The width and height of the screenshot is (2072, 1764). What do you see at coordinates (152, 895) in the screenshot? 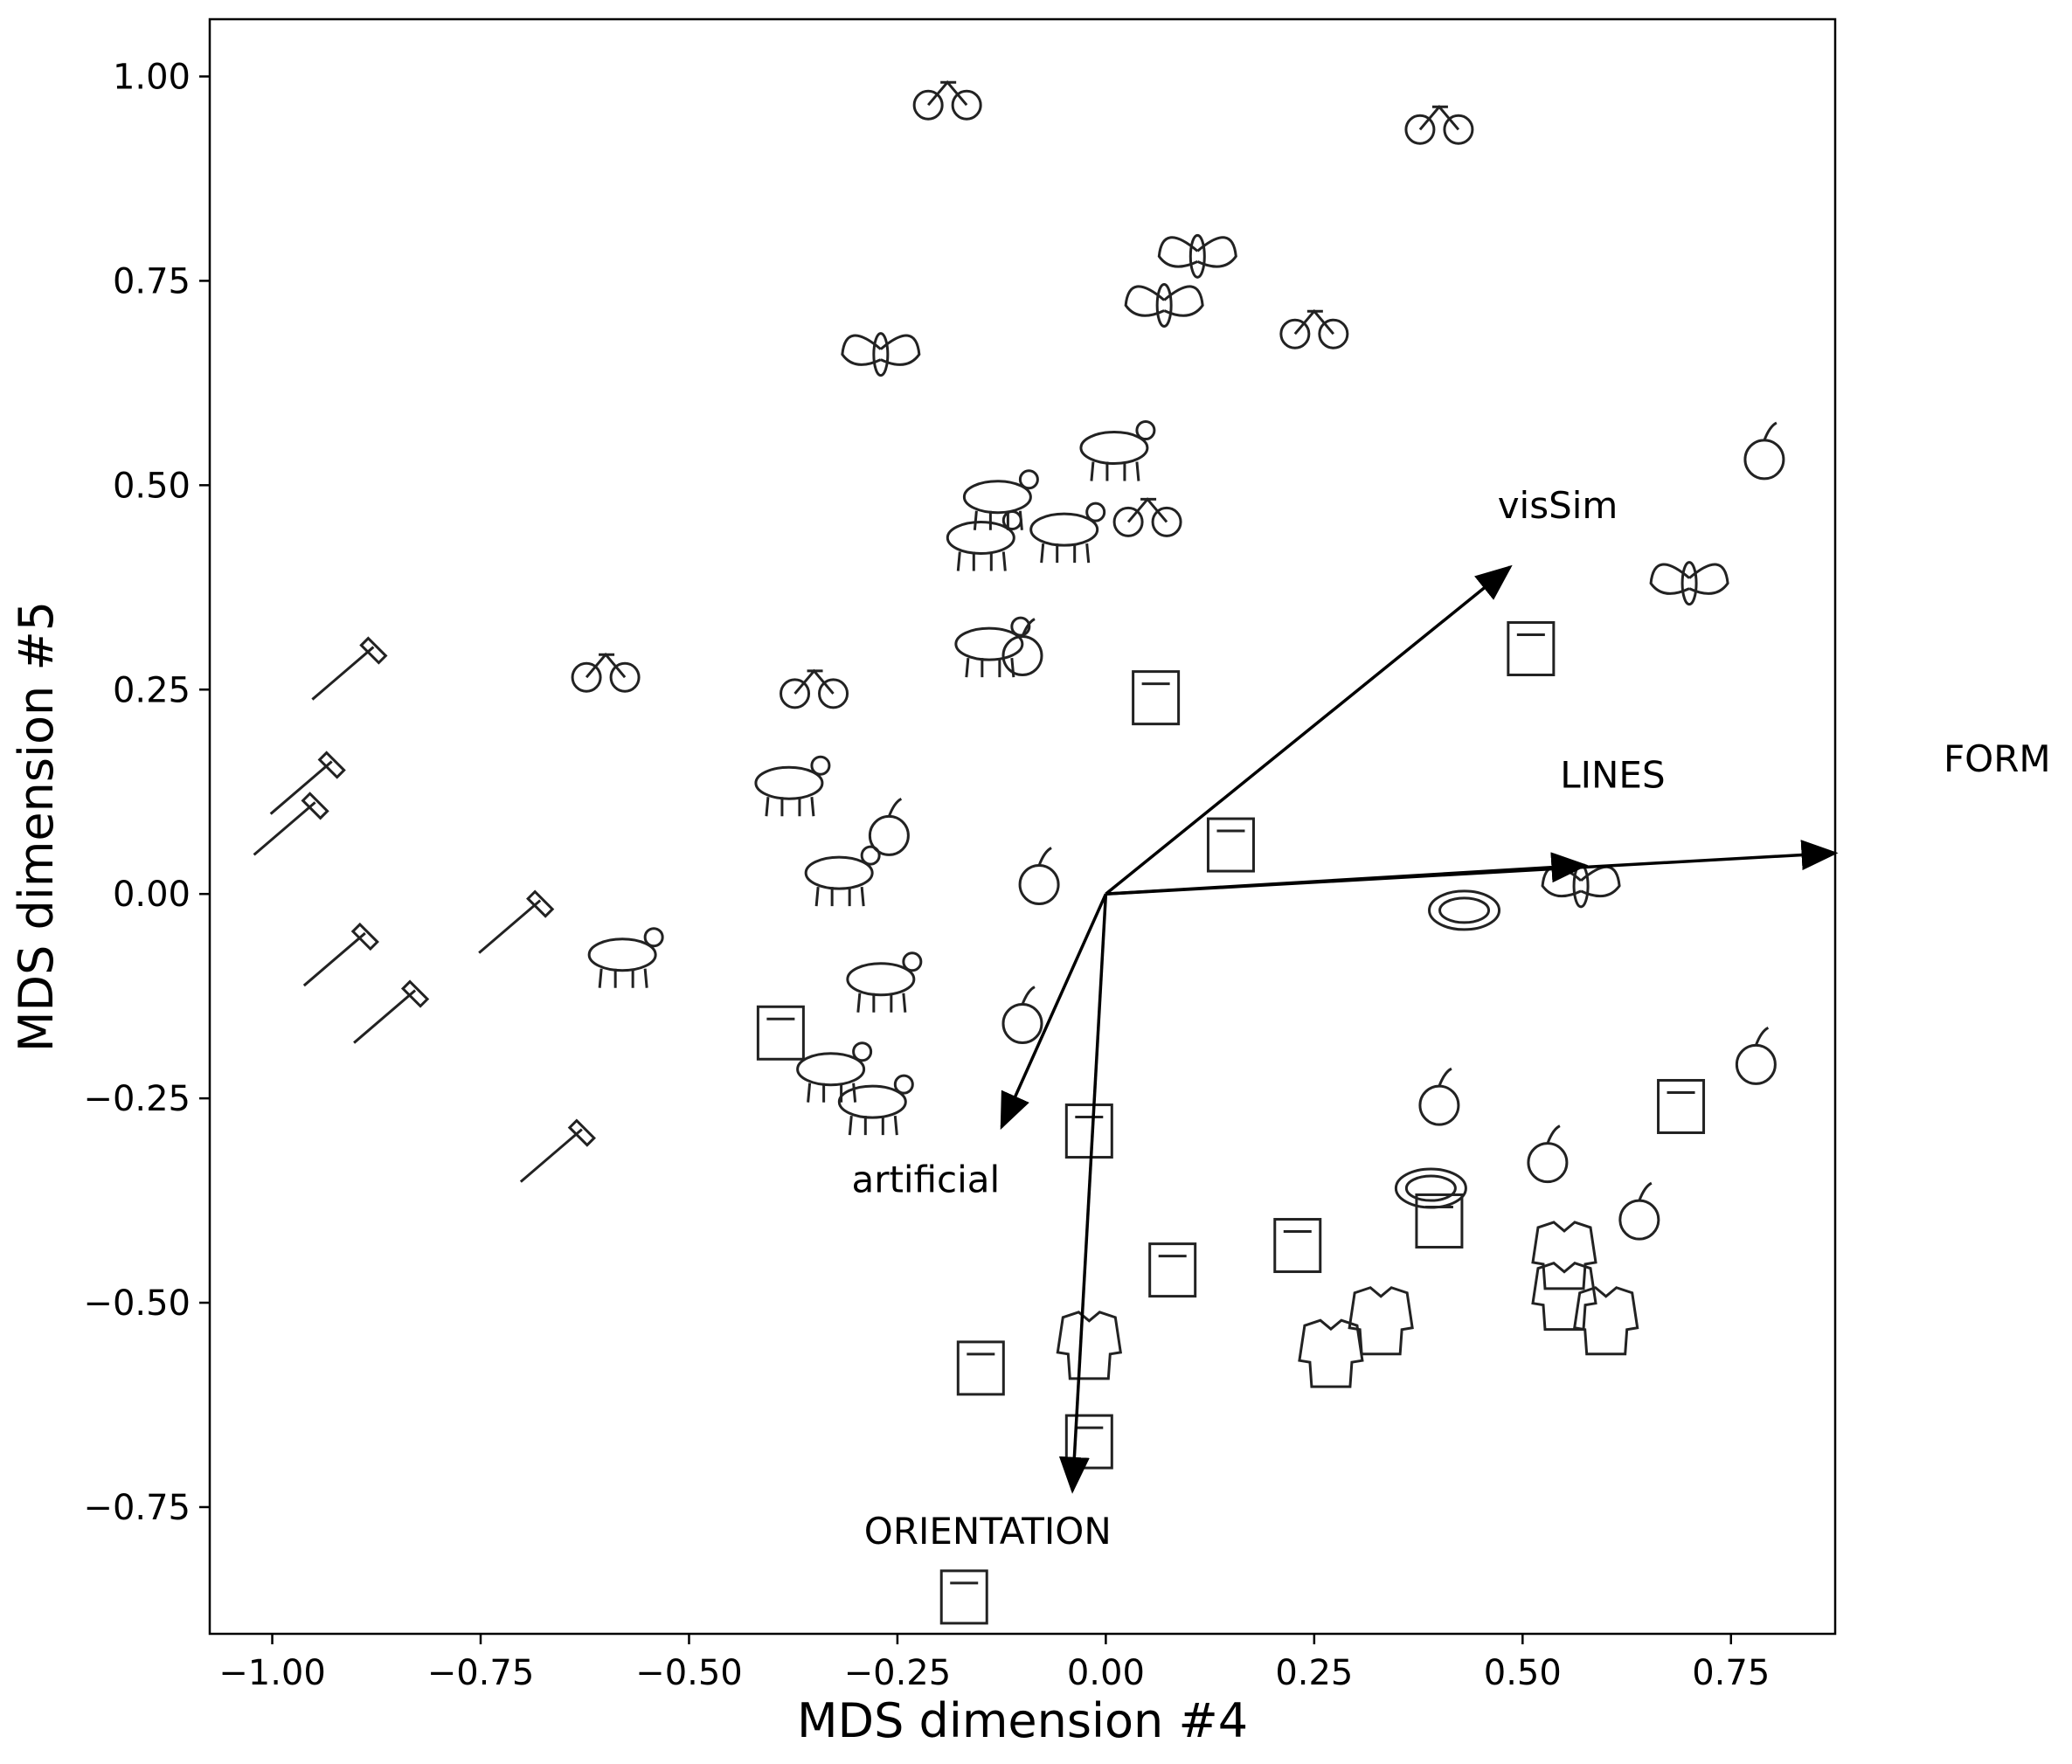
I see `y-tick-label: 0.00` at bounding box center [152, 895].